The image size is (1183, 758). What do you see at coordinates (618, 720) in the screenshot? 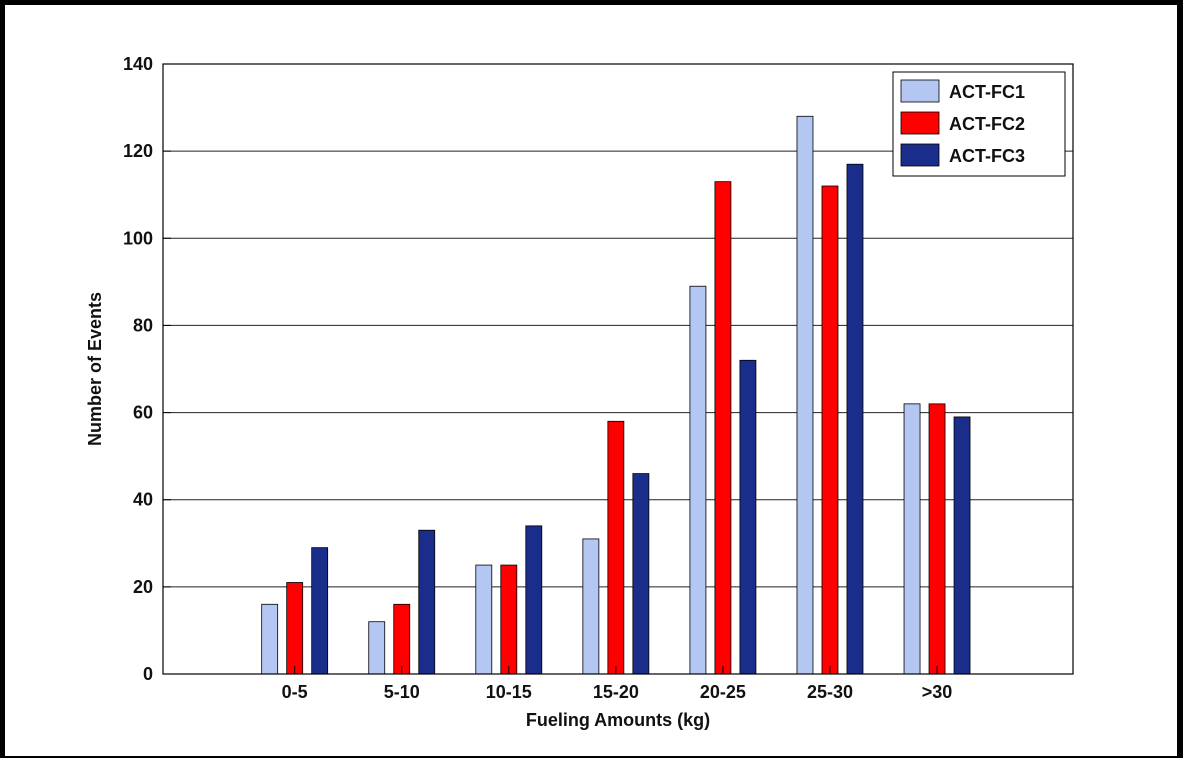
I see `x-axis-label: Fueling Amounts (kg)` at bounding box center [618, 720].